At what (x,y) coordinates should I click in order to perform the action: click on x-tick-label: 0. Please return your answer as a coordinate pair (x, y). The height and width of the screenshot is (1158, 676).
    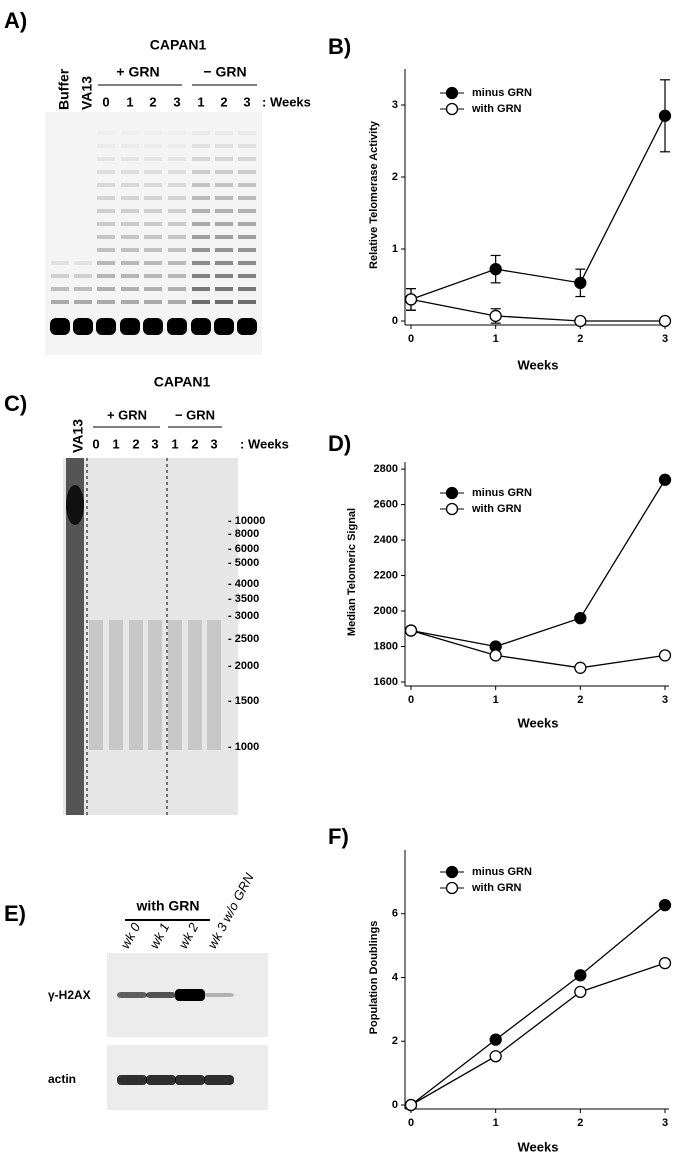
    Looking at the image, I should click on (411, 1123).